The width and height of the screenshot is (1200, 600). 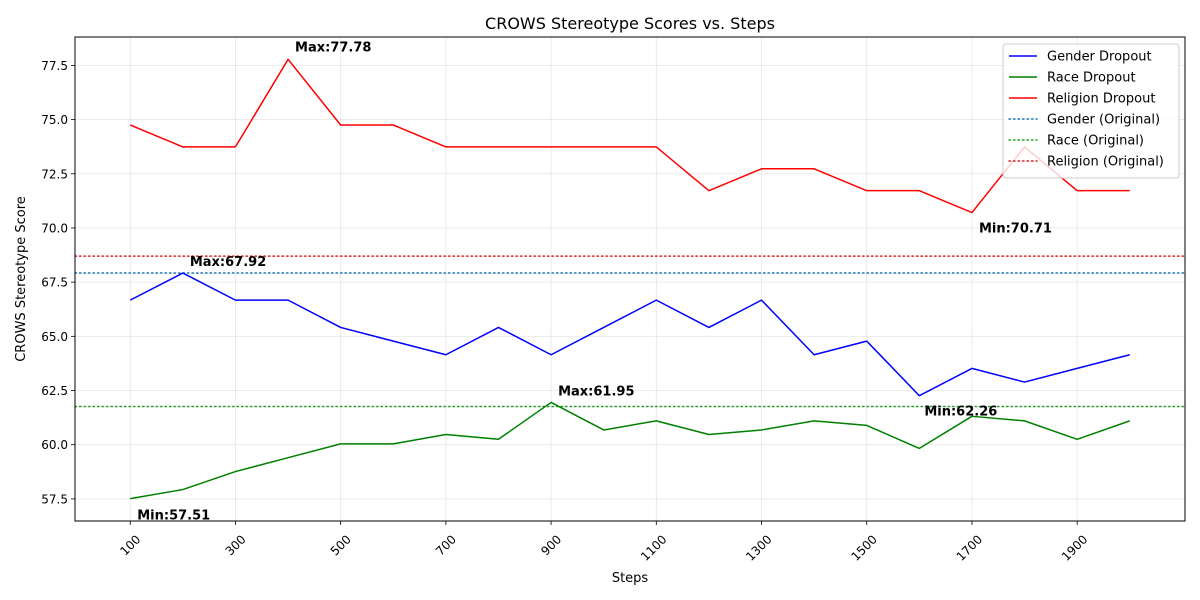 What do you see at coordinates (630, 23) in the screenshot?
I see `chart-title: CROWS Stereotype Scores vs. Steps` at bounding box center [630, 23].